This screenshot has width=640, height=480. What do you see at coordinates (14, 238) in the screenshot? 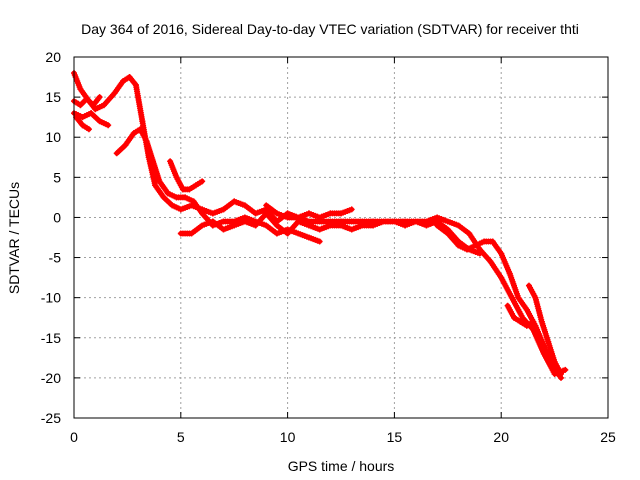
I see `y-axis-label: SDTVAR / TECUs` at bounding box center [14, 238].